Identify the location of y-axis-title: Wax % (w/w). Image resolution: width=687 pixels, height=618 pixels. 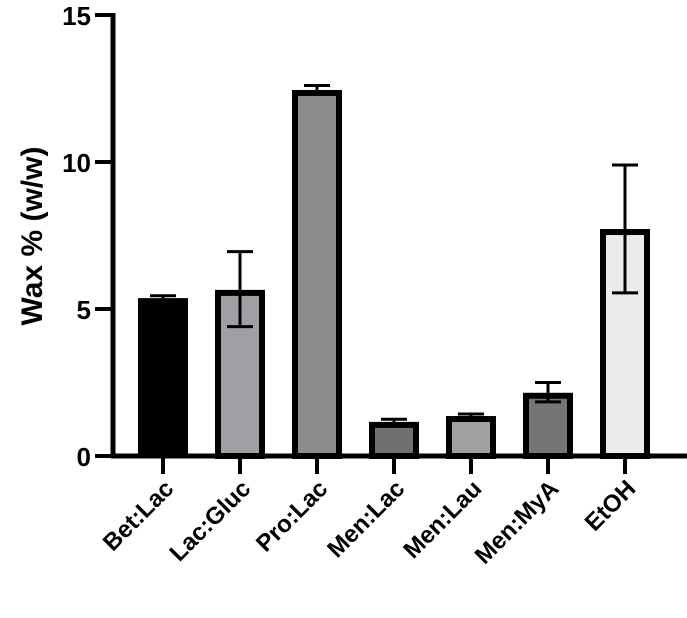
(32, 236).